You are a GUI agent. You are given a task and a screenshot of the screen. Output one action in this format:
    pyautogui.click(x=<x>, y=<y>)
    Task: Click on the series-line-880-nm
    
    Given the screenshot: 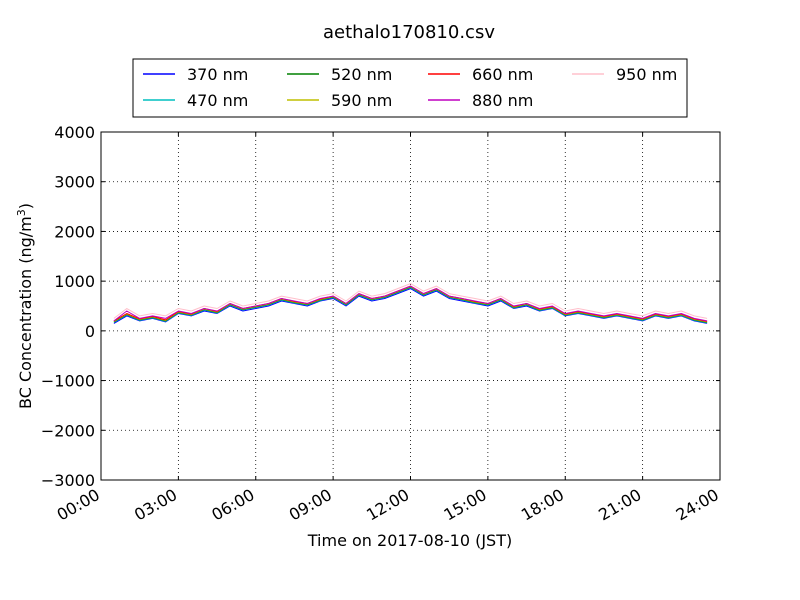 What is the action you would take?
    pyautogui.click(x=410, y=303)
    